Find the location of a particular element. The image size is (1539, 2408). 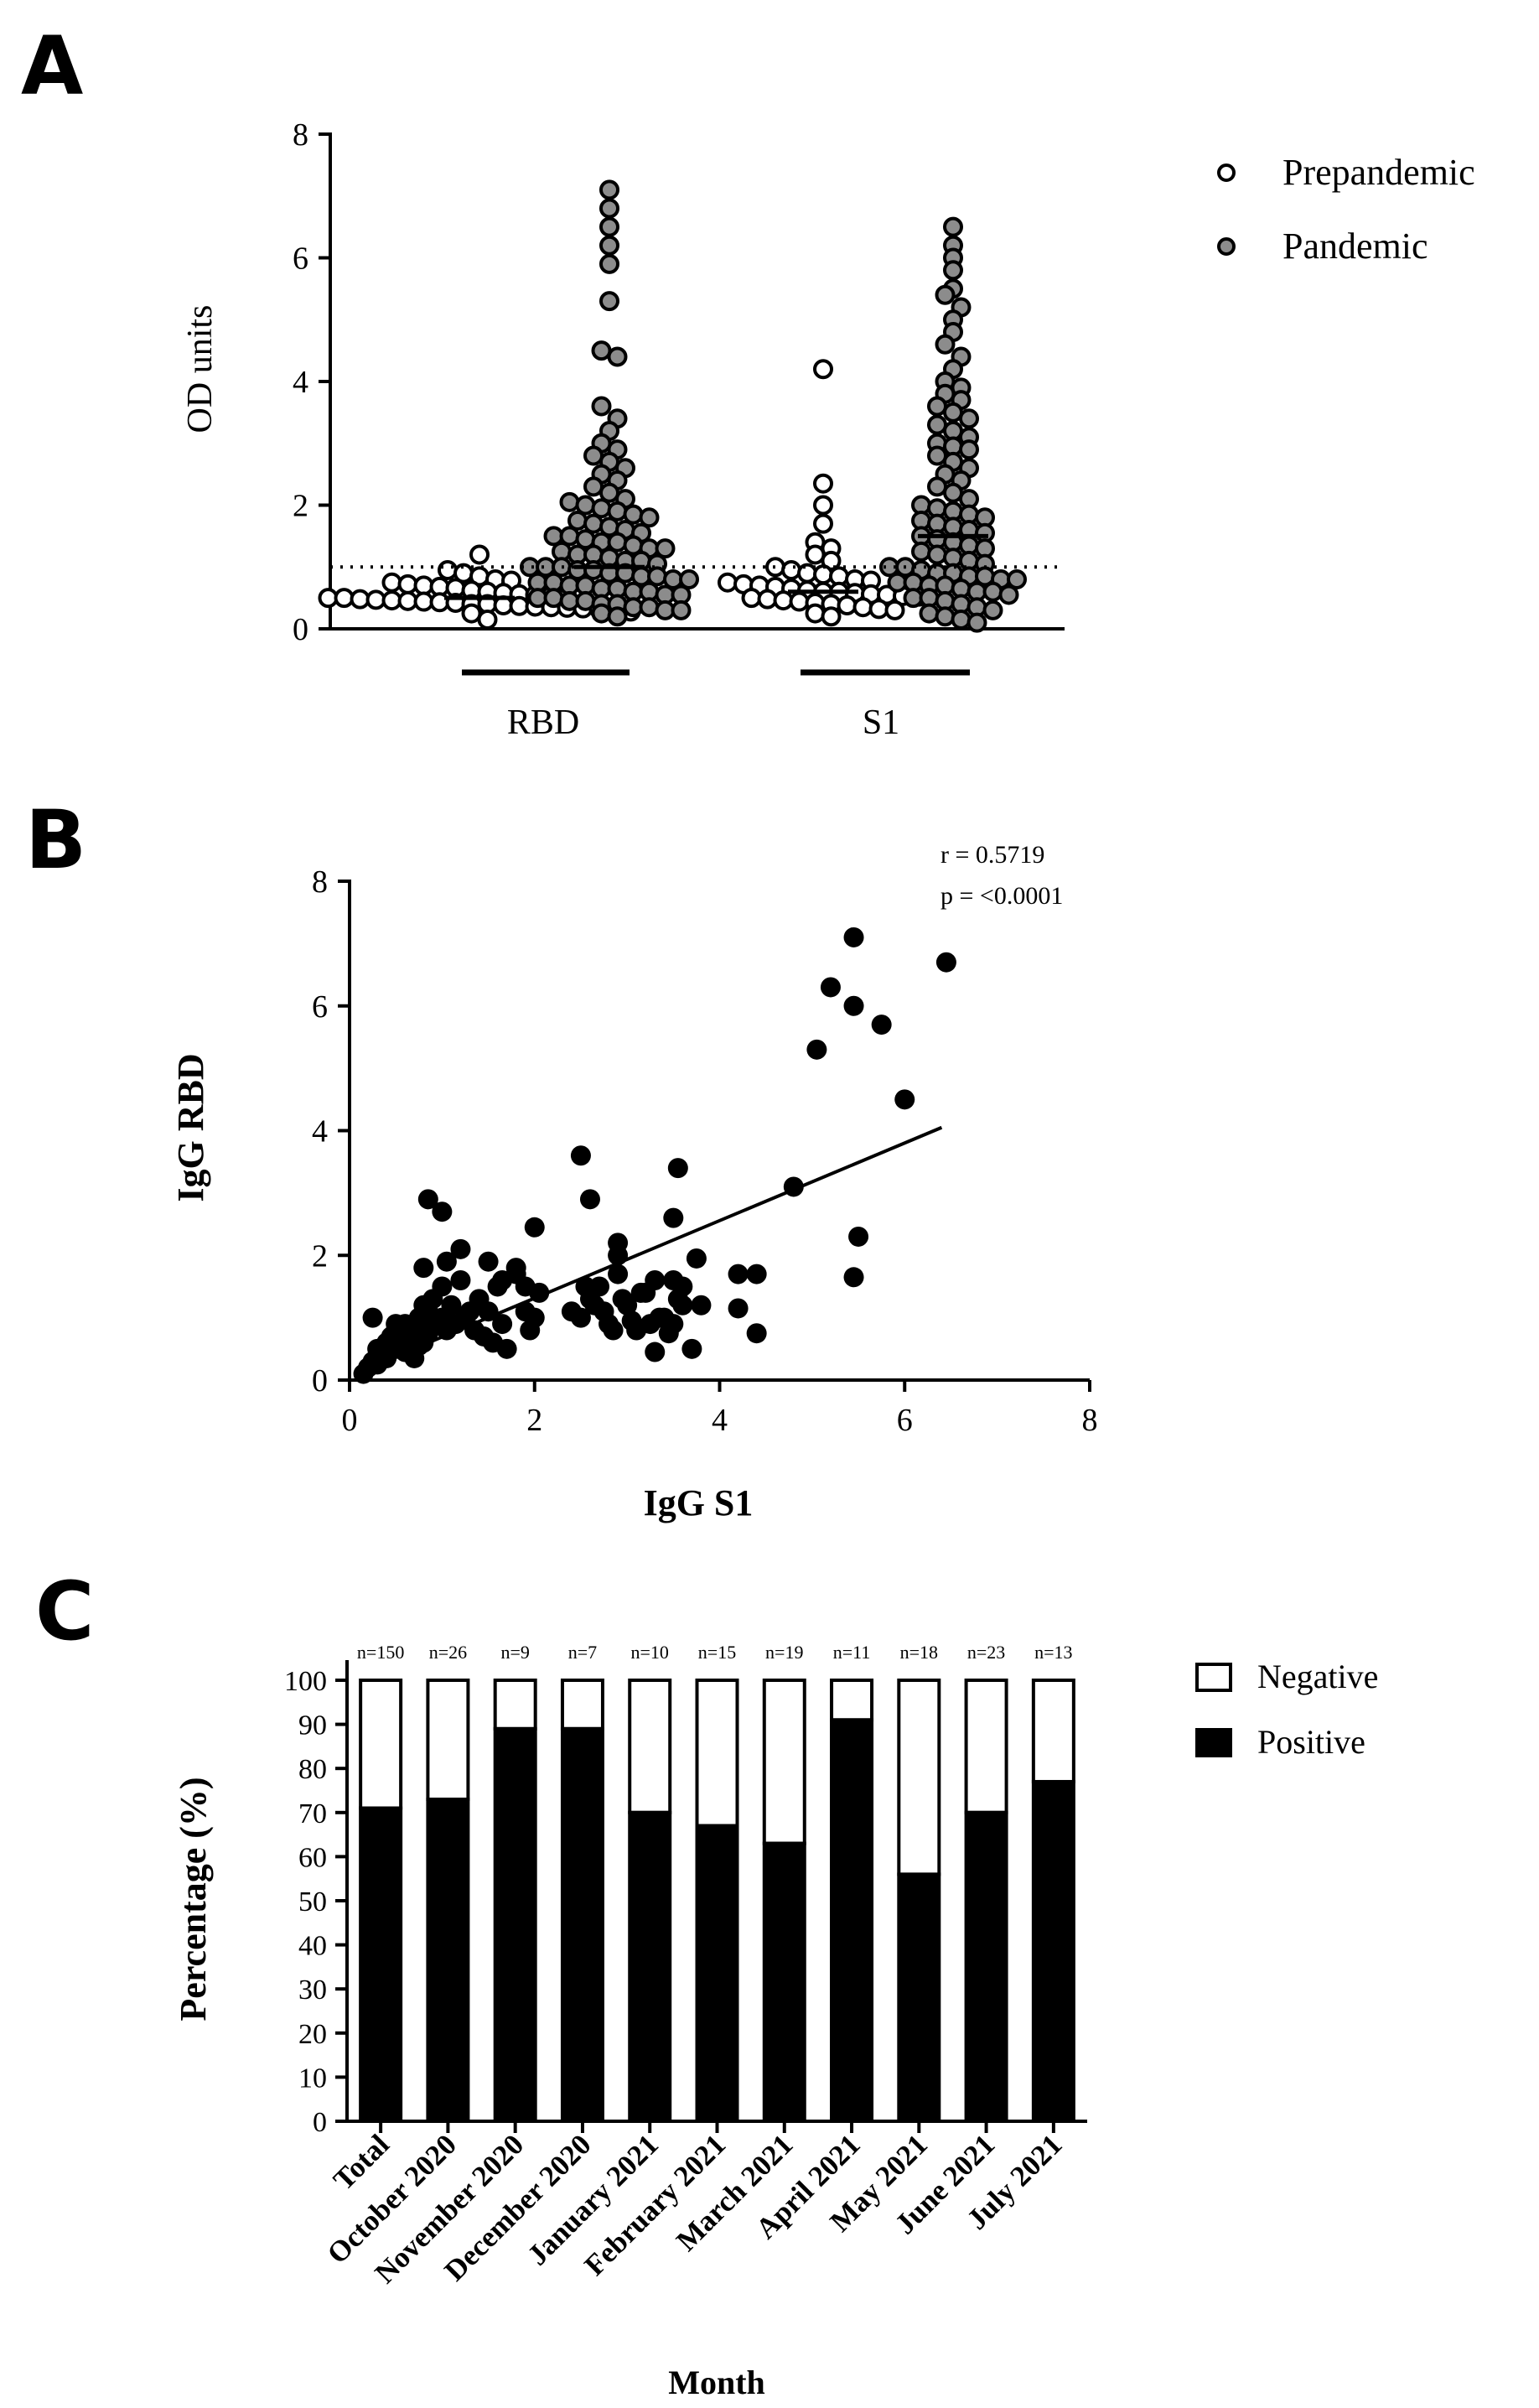

panel-c-y-tick-label: 100 is located at coordinates (305, 1681).